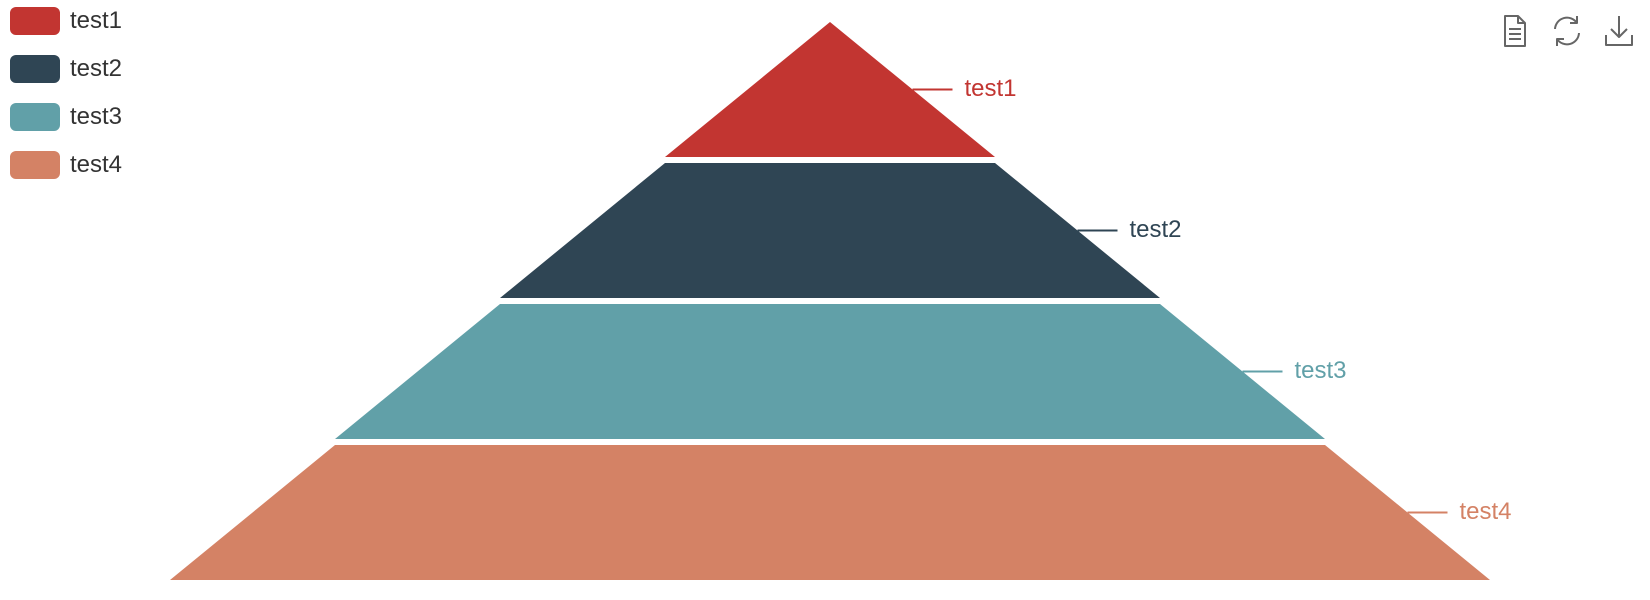  What do you see at coordinates (66, 165) in the screenshot?
I see `legend-item-test4: test4` at bounding box center [66, 165].